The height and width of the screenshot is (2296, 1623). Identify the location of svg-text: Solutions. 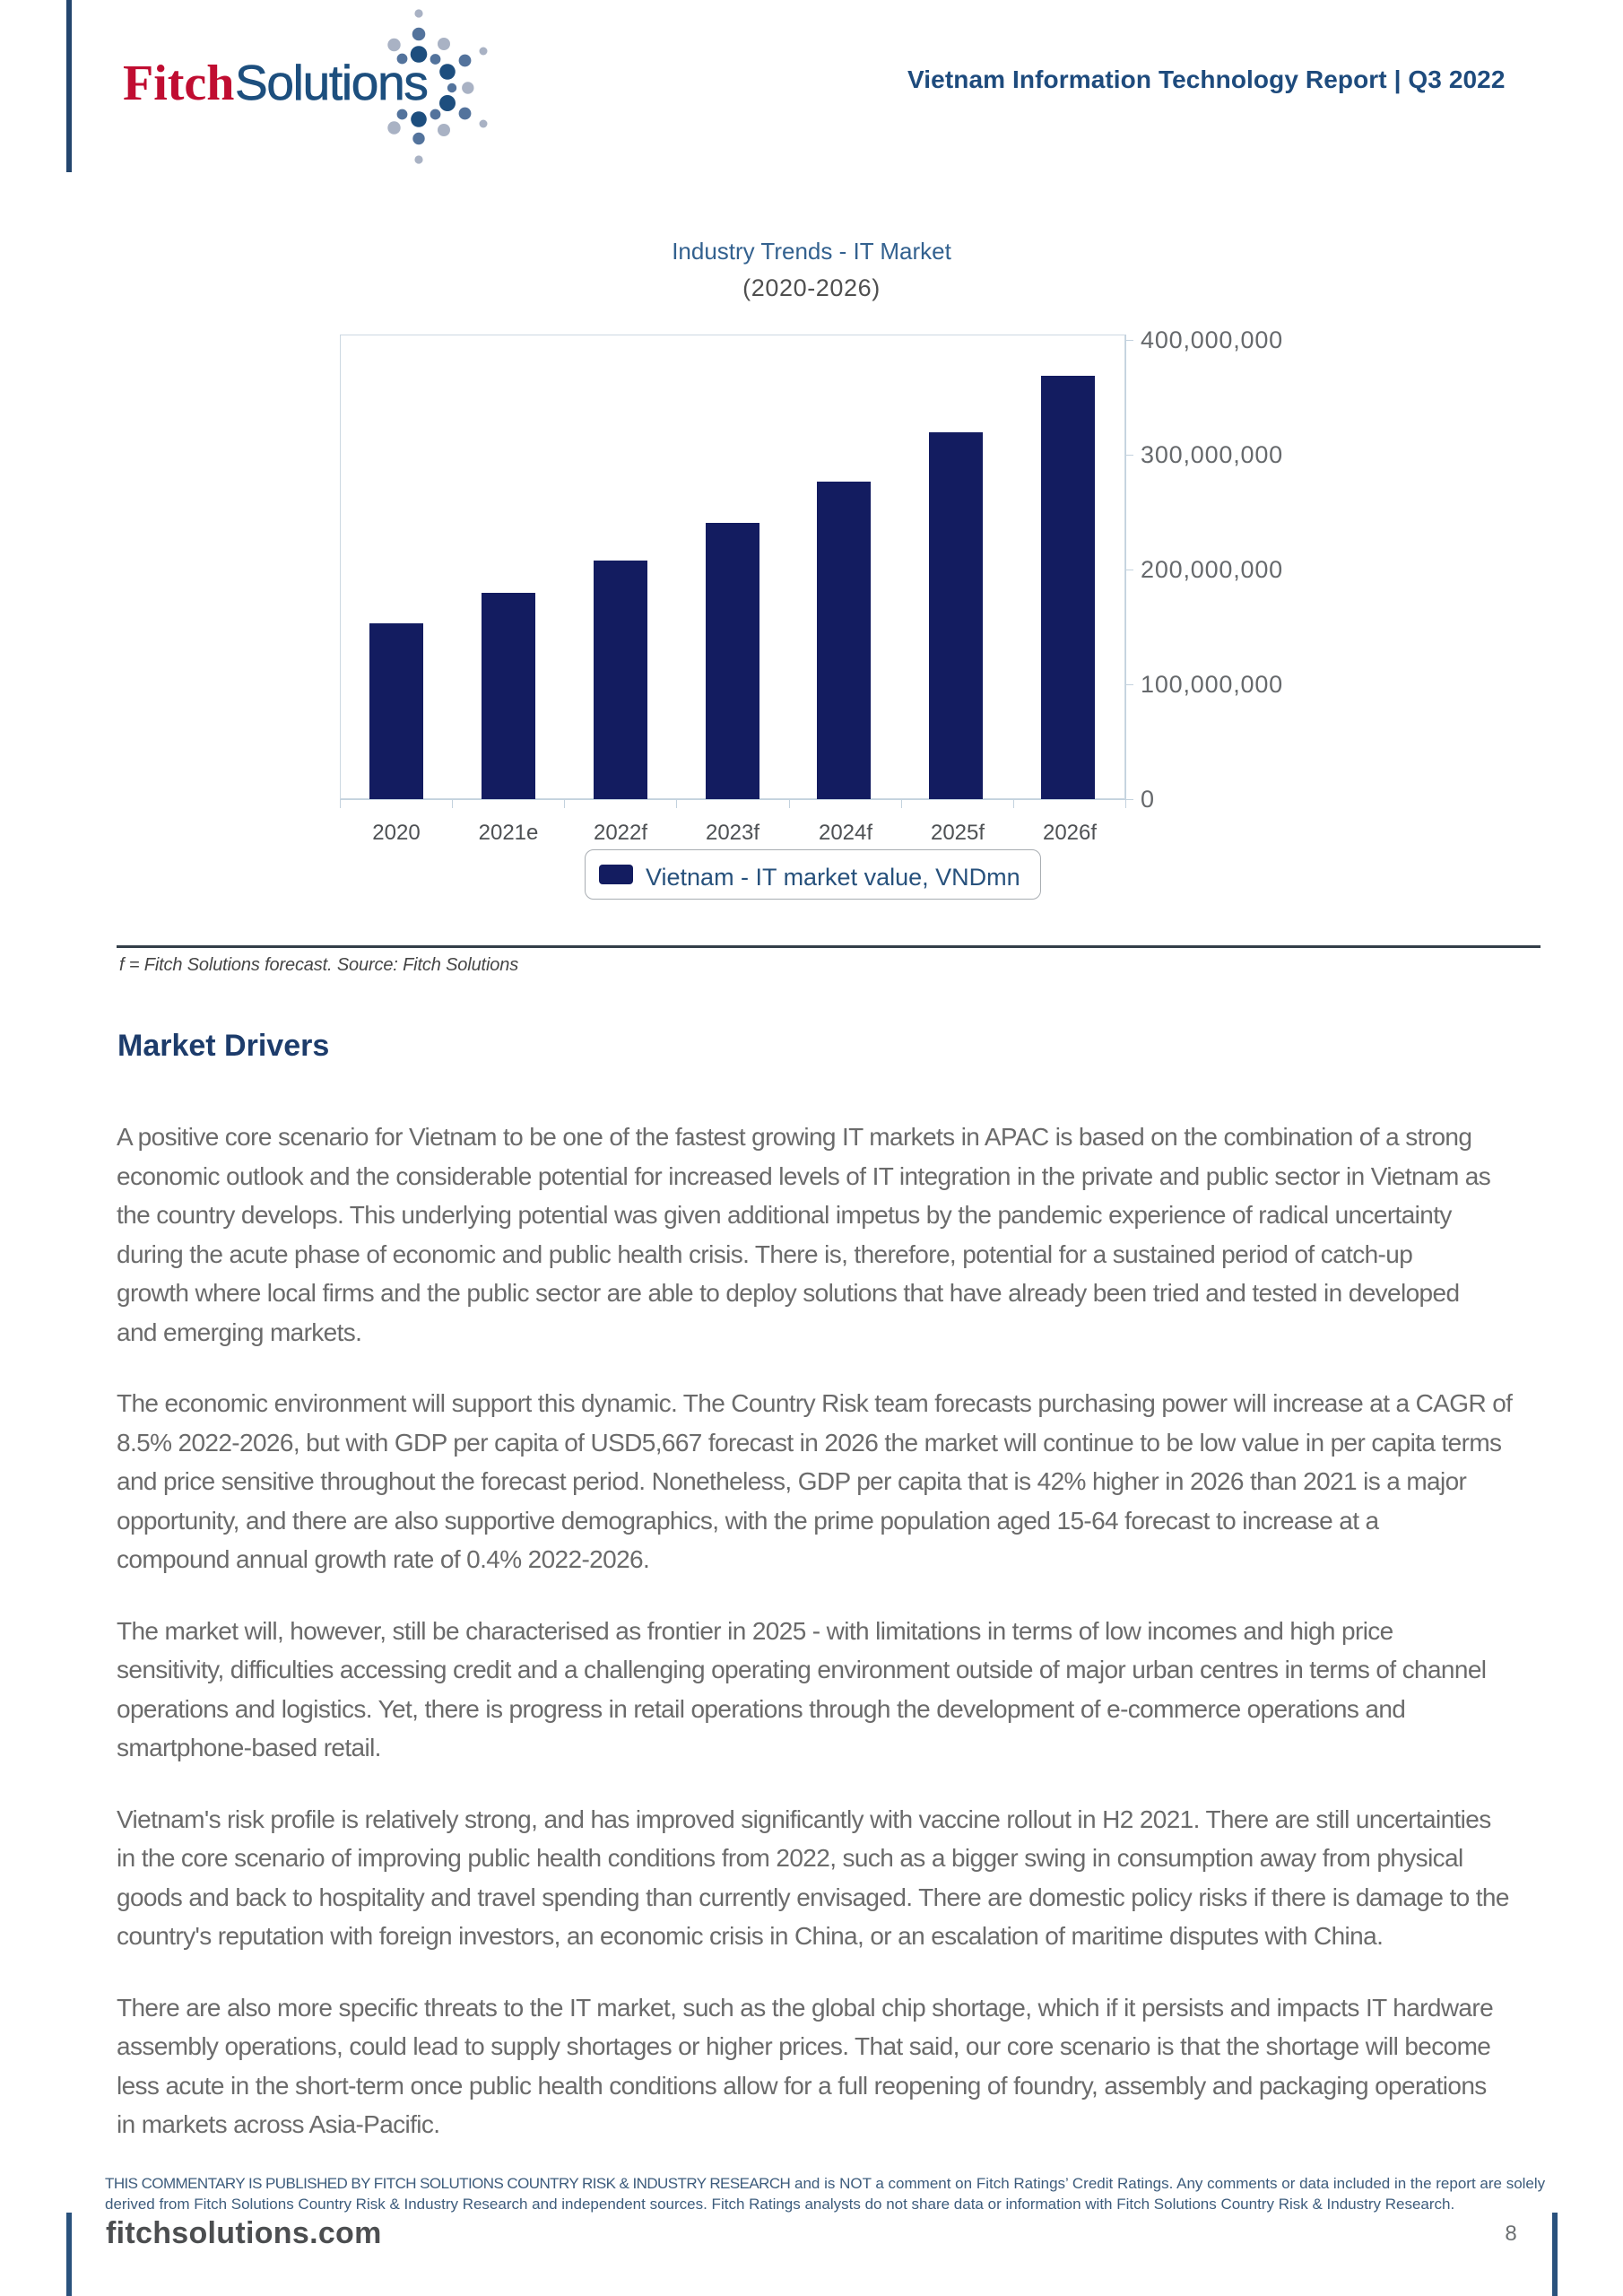
(331, 82).